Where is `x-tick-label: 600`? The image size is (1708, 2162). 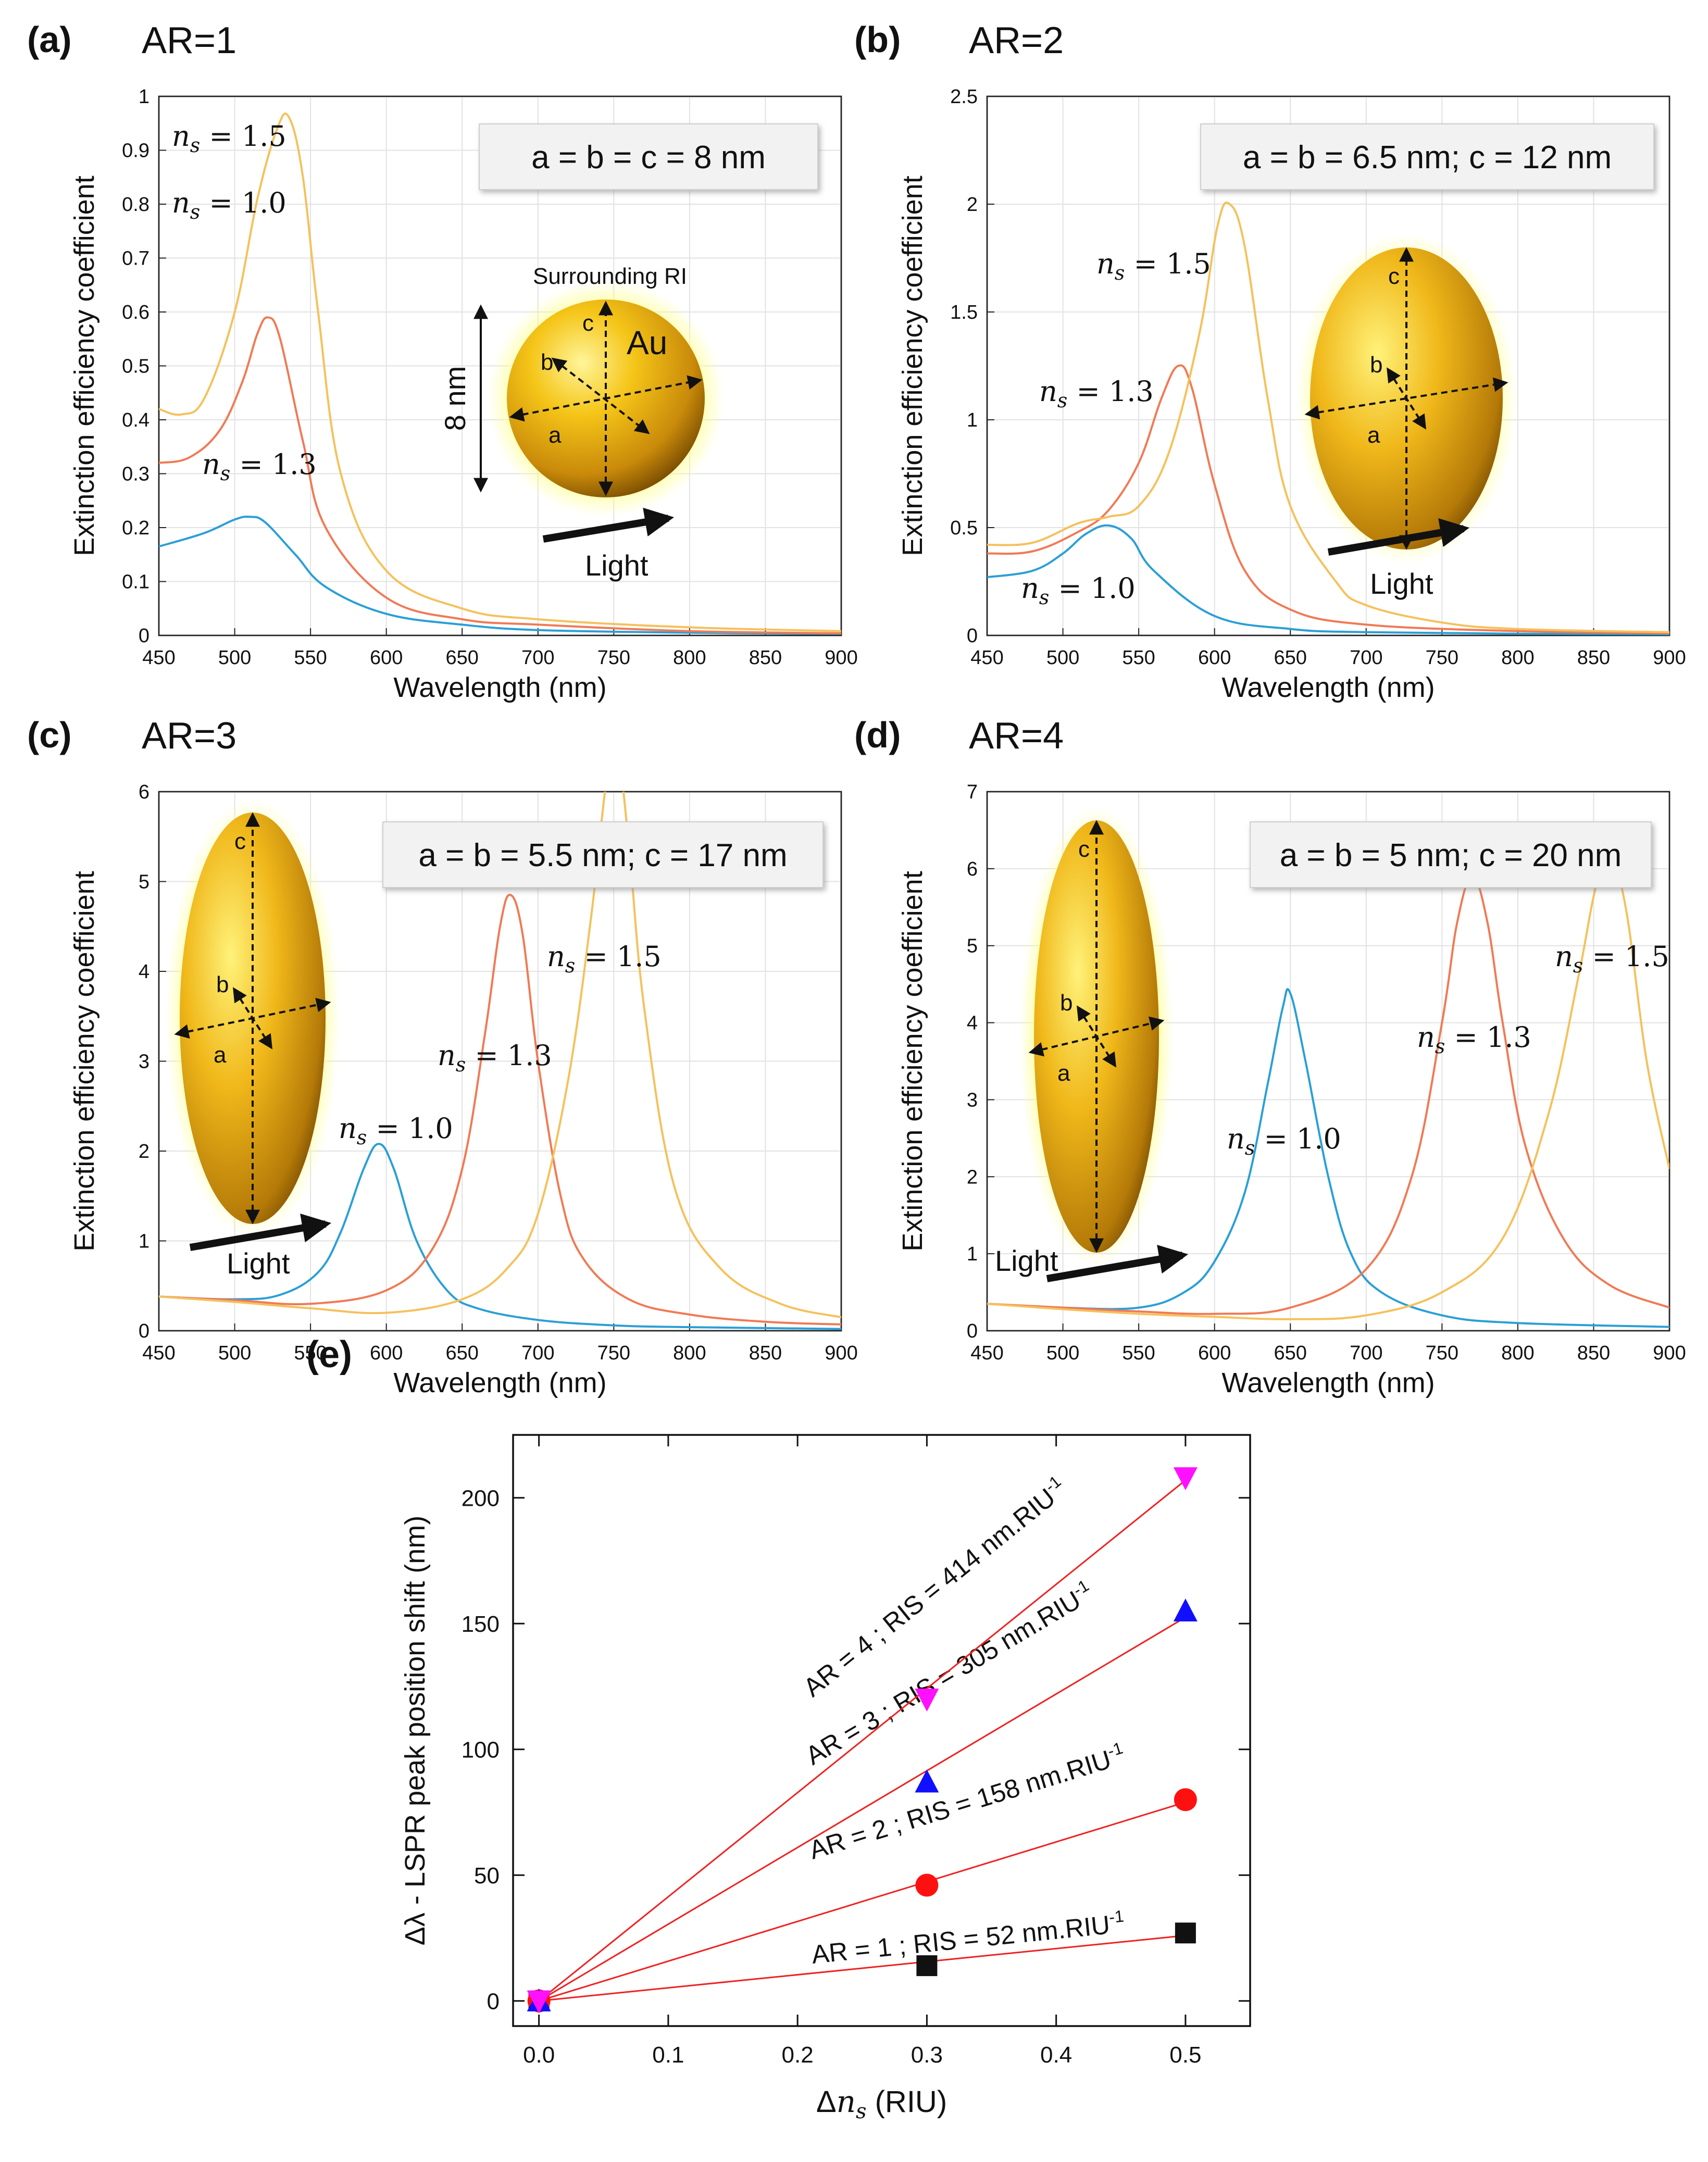 x-tick-label: 600 is located at coordinates (387, 1353).